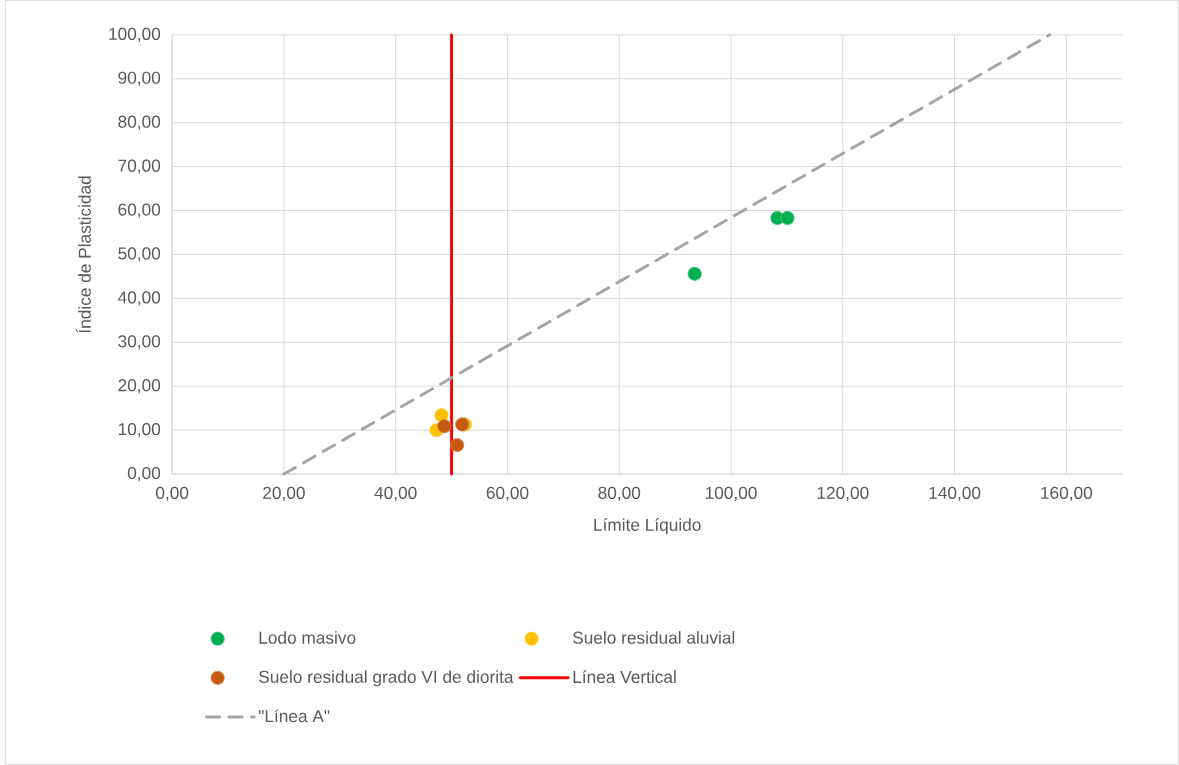  What do you see at coordinates (139, 210) in the screenshot?
I see `y-tick-label: 60,00` at bounding box center [139, 210].